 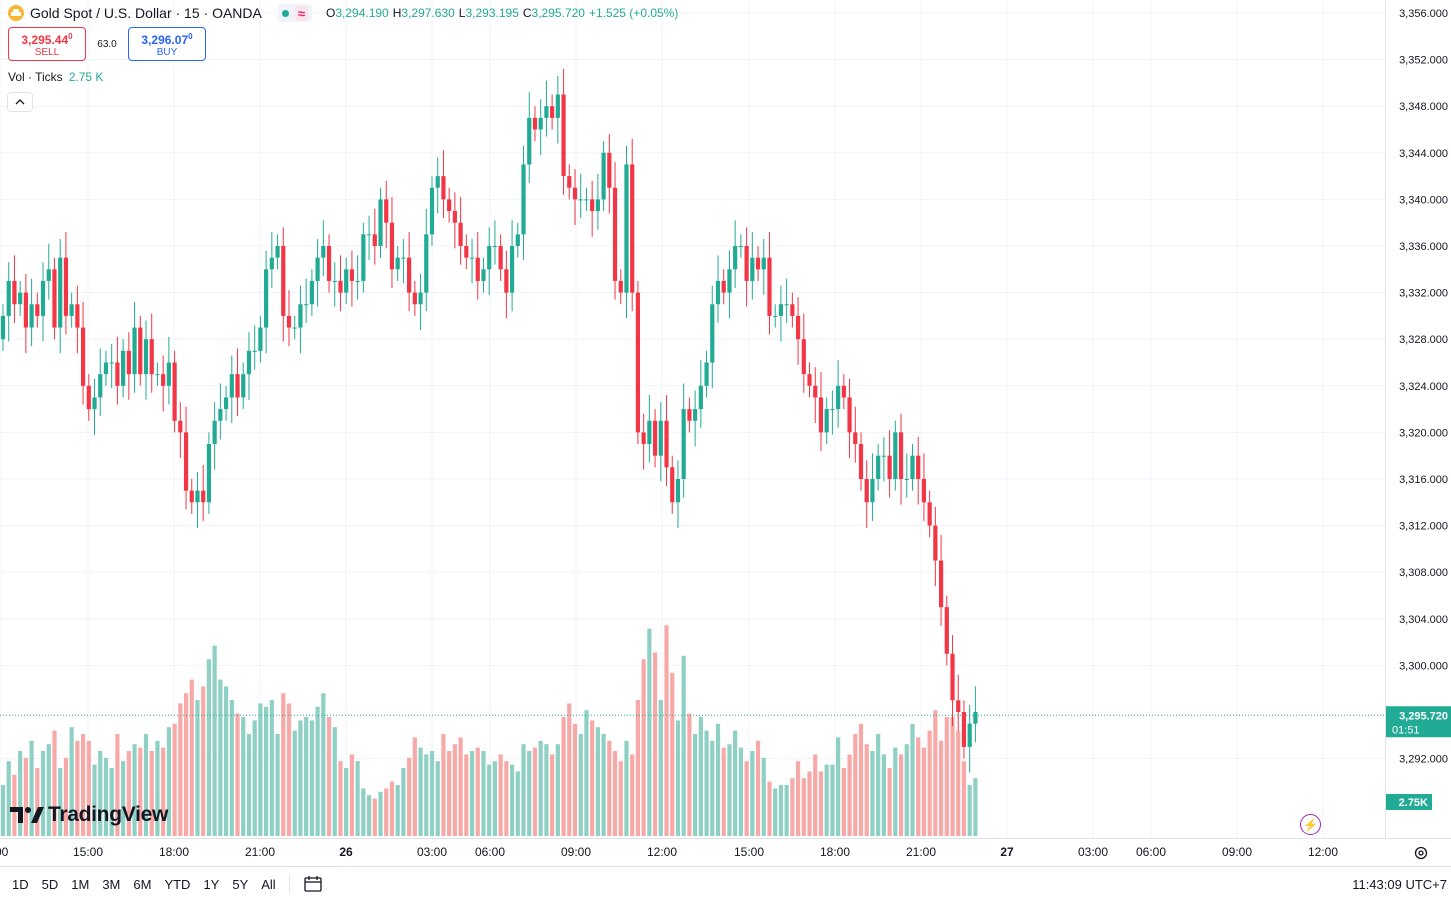 What do you see at coordinates (111, 884) in the screenshot?
I see `range-3m-button: 3M` at bounding box center [111, 884].